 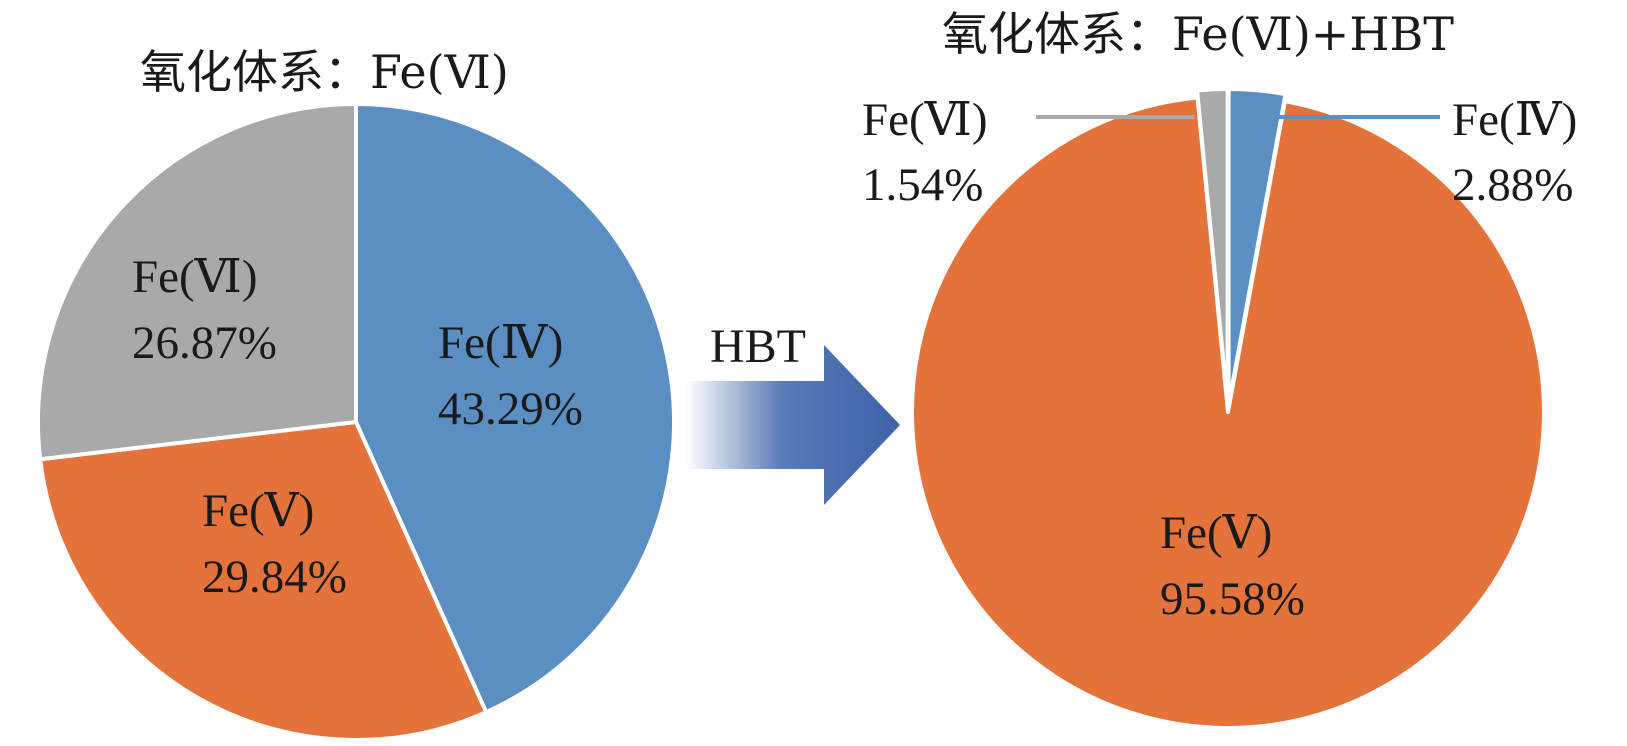 What do you see at coordinates (324, 72) in the screenshot?
I see `pie-chart-fe6-title: 氧化体系：Fe(Ⅵ)` at bounding box center [324, 72].